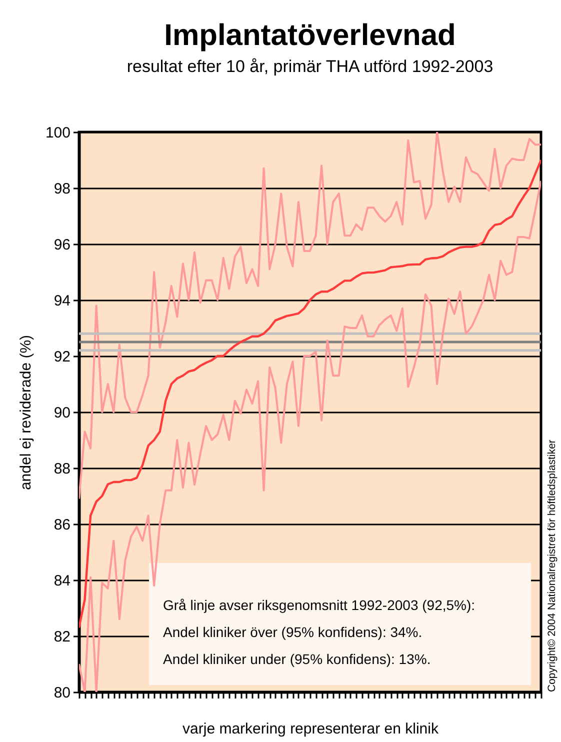 Image resolution: width=561 pixels, height=742 pixels. What do you see at coordinates (297, 659) in the screenshot?
I see `annotation: Andel kliniker under (95% konfidens): 13%.` at bounding box center [297, 659].